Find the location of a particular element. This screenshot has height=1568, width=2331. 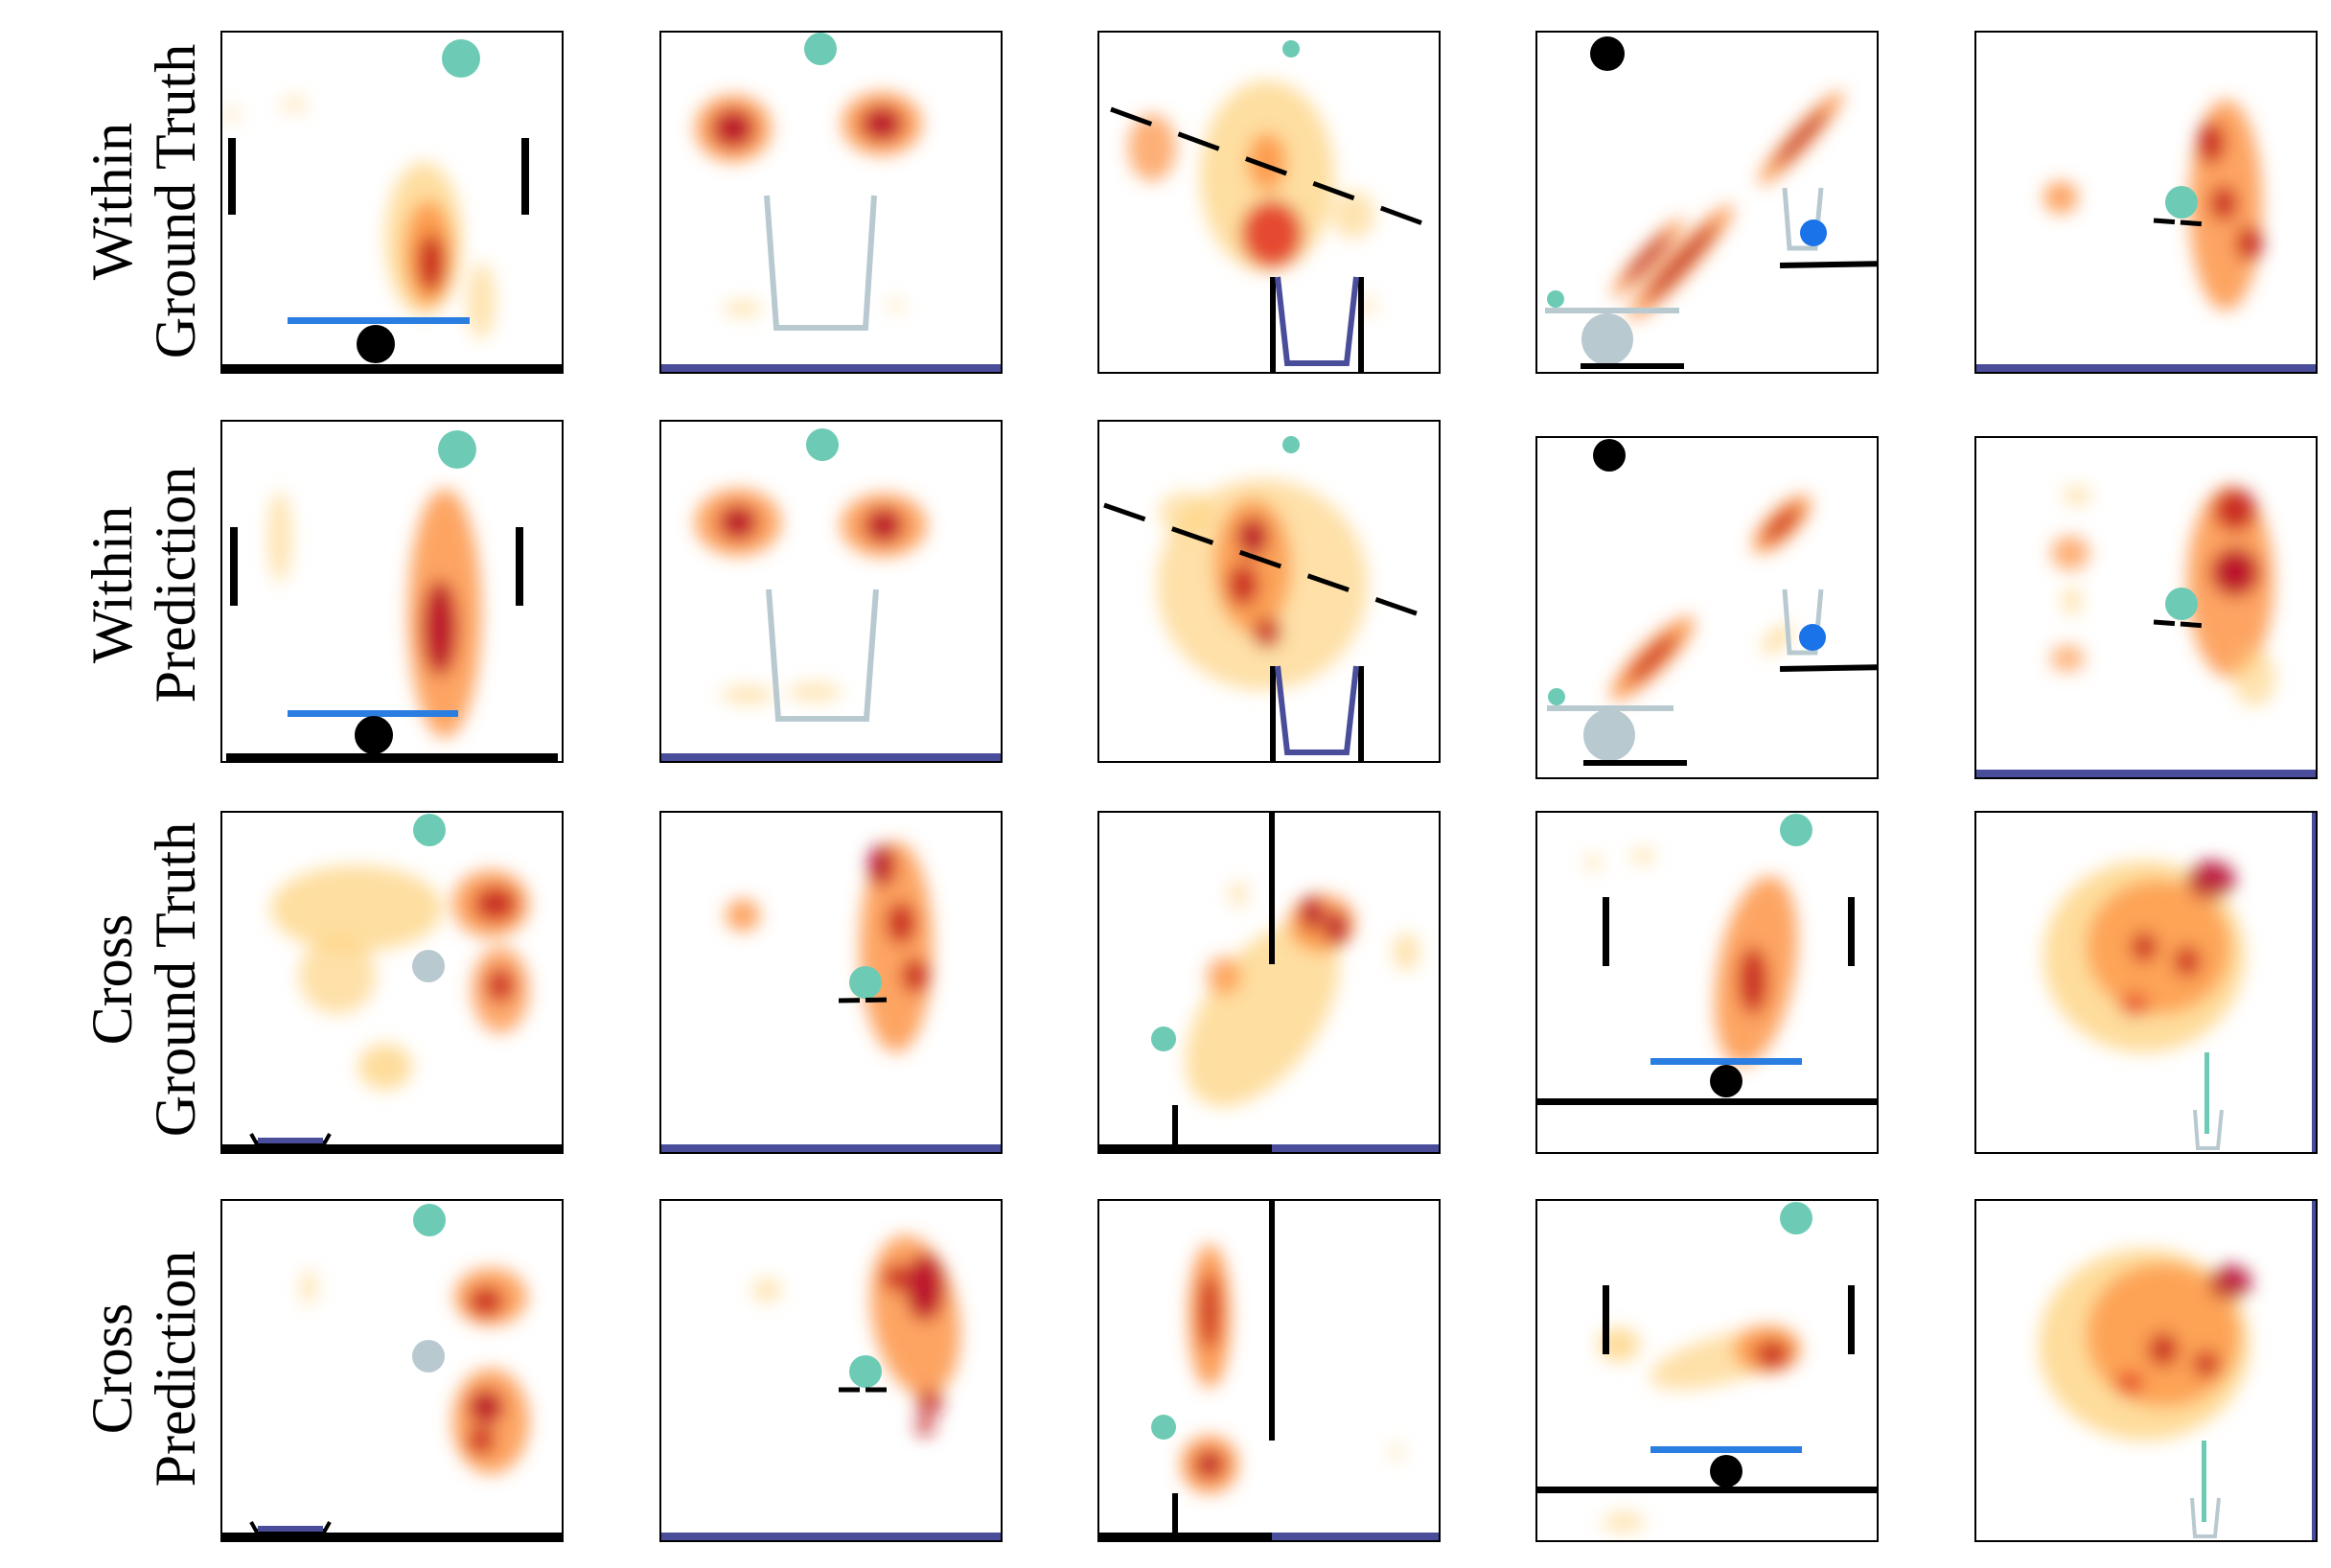

vertical-rod is located at coordinates (2207, 1093).